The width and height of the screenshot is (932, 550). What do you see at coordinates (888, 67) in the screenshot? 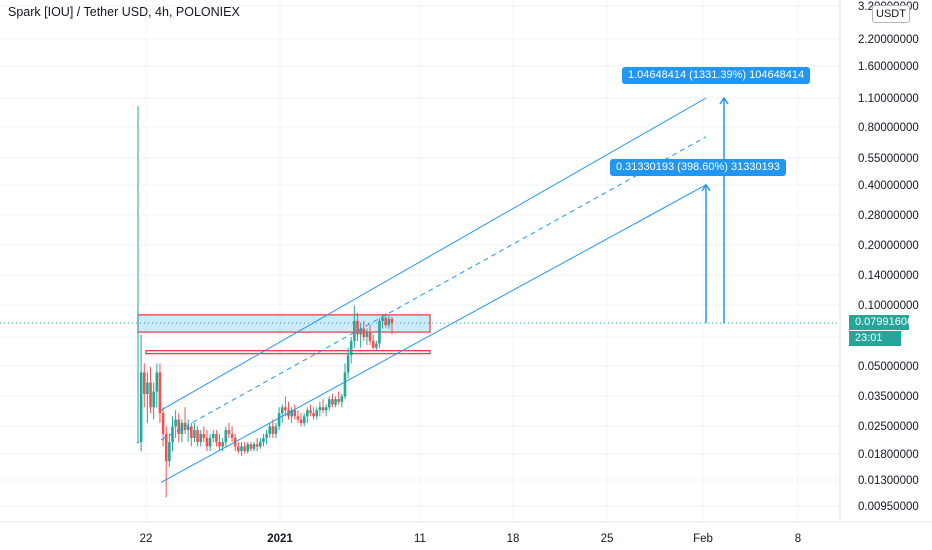
I see `price-tick-label: 1.60000000` at bounding box center [888, 67].